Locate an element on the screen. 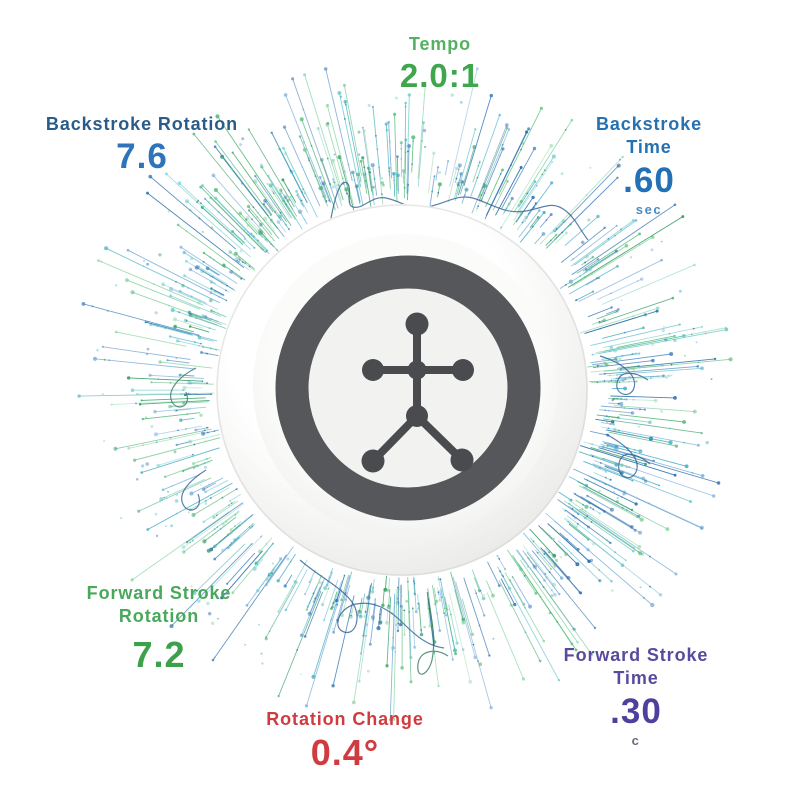  backstroke-time-unit: sec is located at coordinates (649, 209).